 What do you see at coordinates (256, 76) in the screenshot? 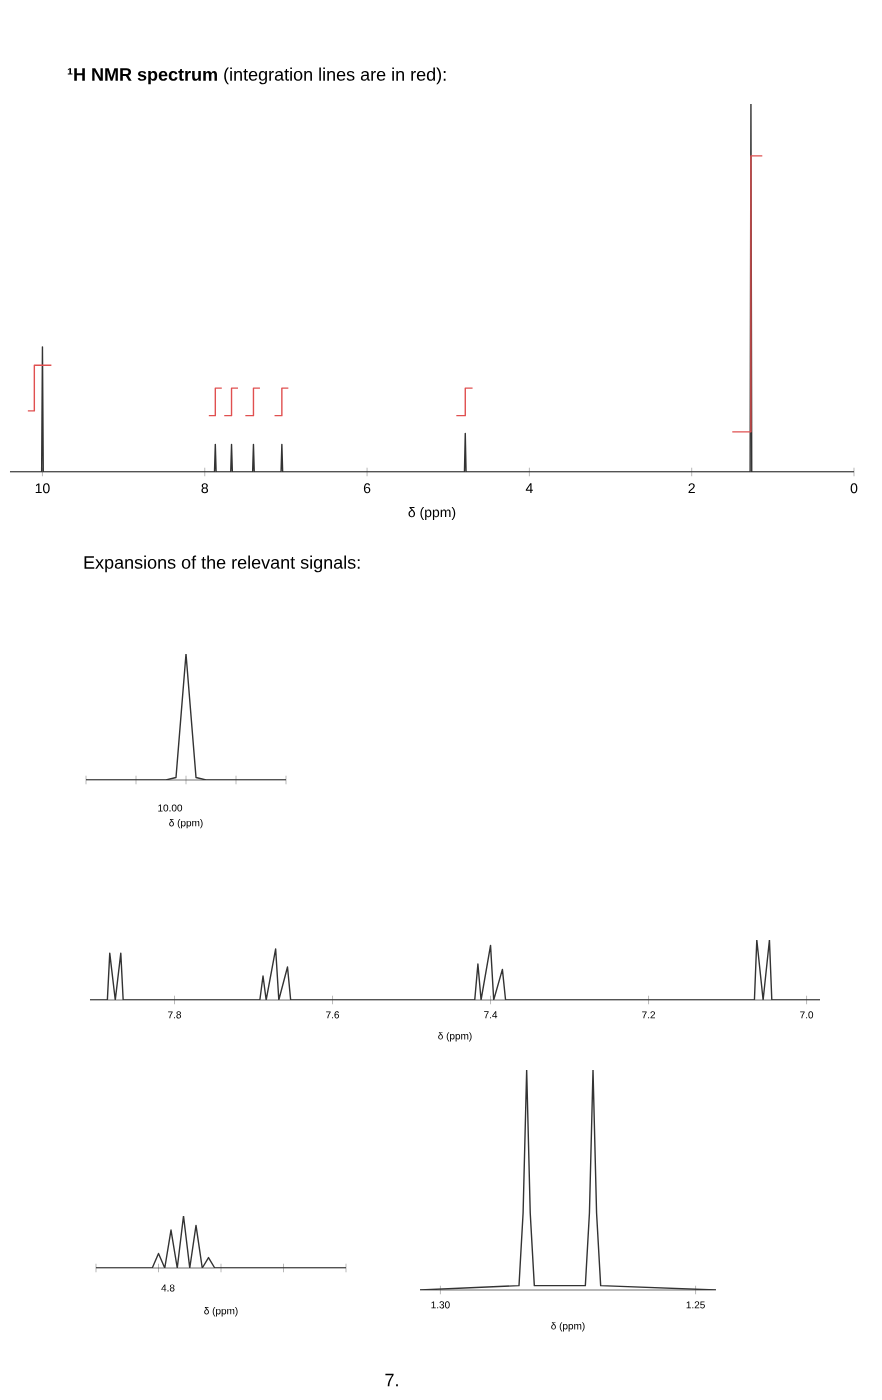
I see `chart-title: ¹H NMR spectrum (integration lines are in red):` at bounding box center [256, 76].